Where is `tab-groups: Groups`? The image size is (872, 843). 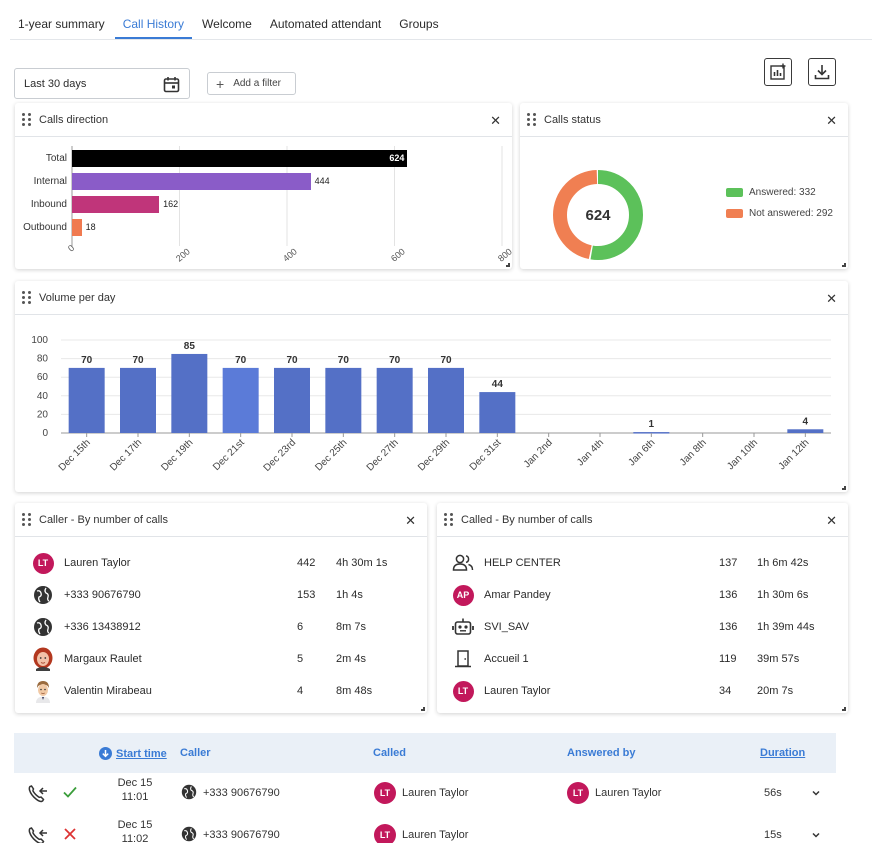 tab-groups: Groups is located at coordinates (419, 24).